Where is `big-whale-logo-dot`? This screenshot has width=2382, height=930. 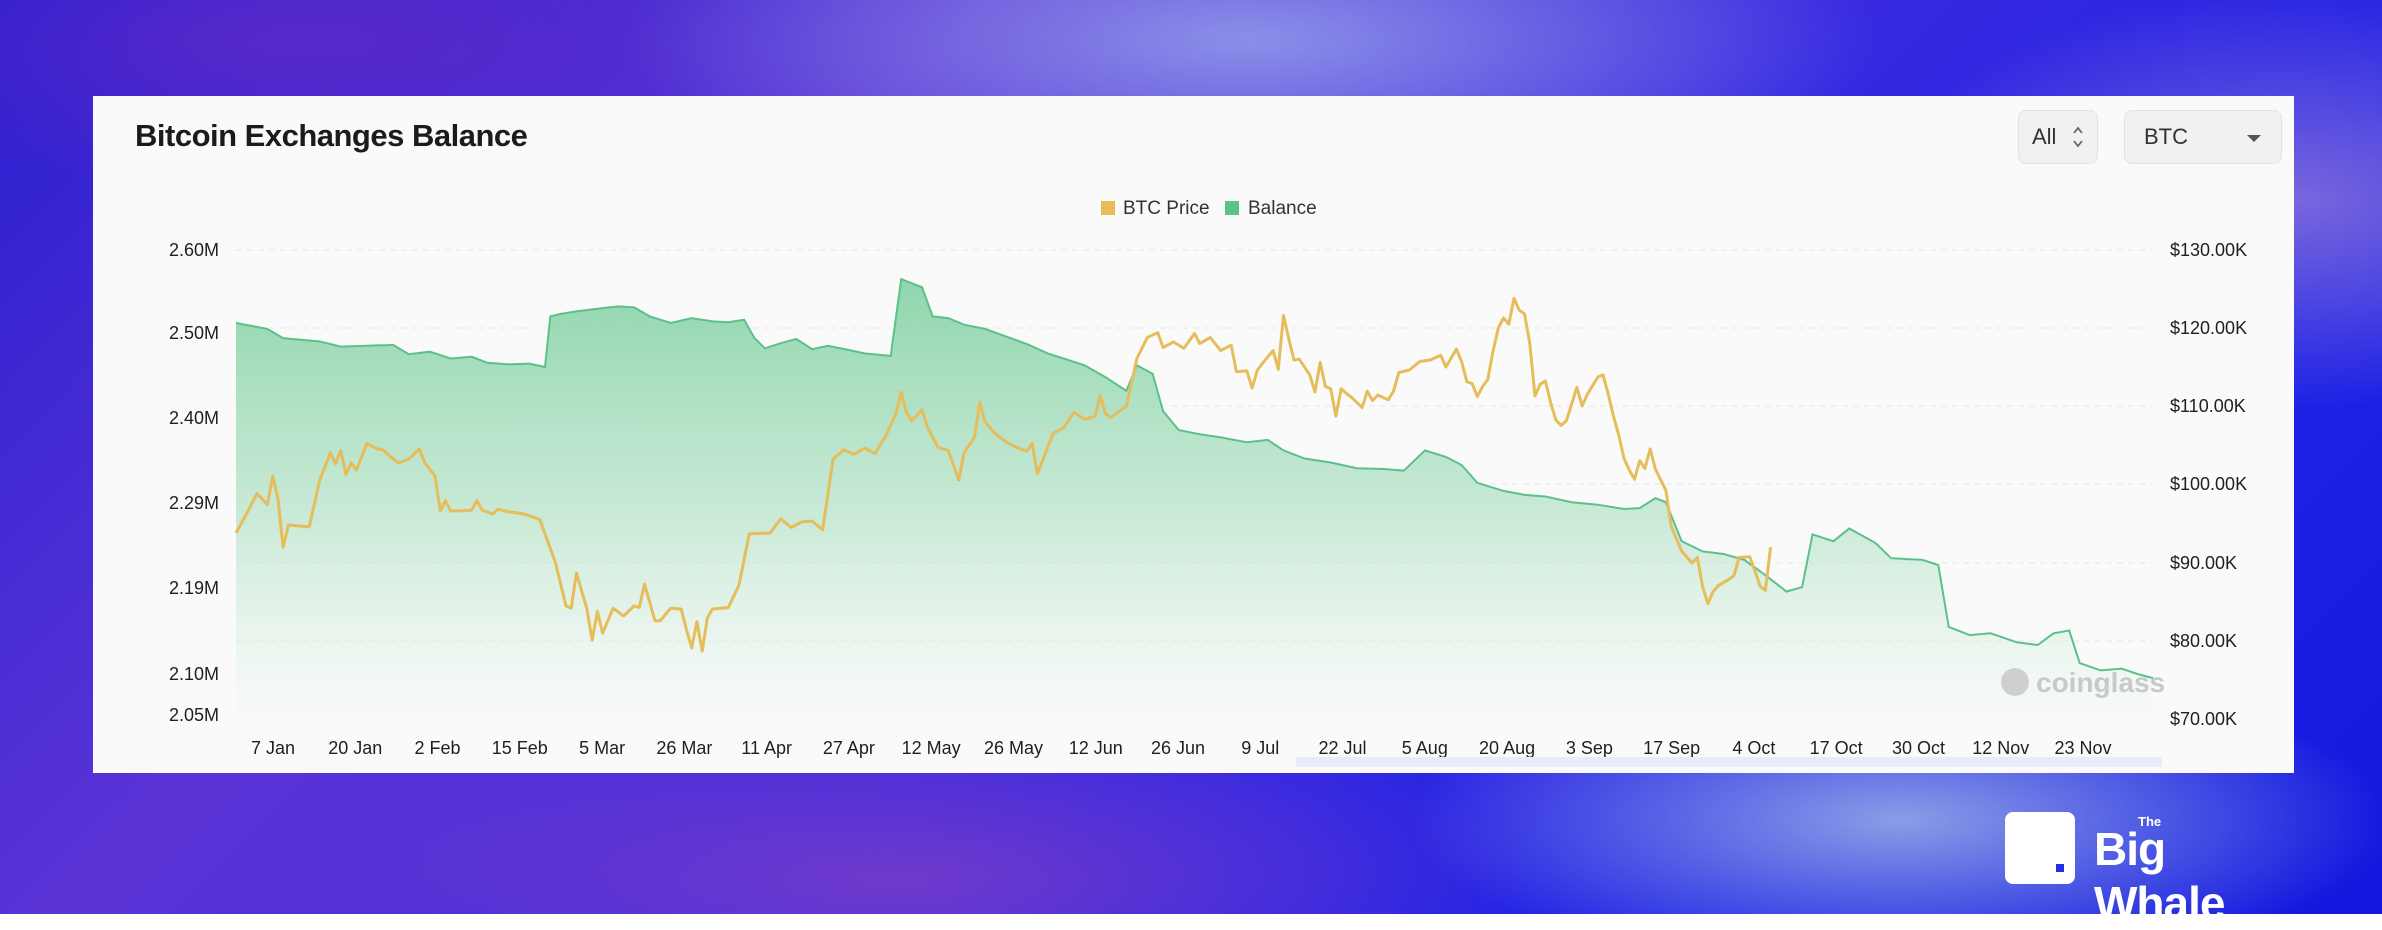 big-whale-logo-dot is located at coordinates (2060, 868).